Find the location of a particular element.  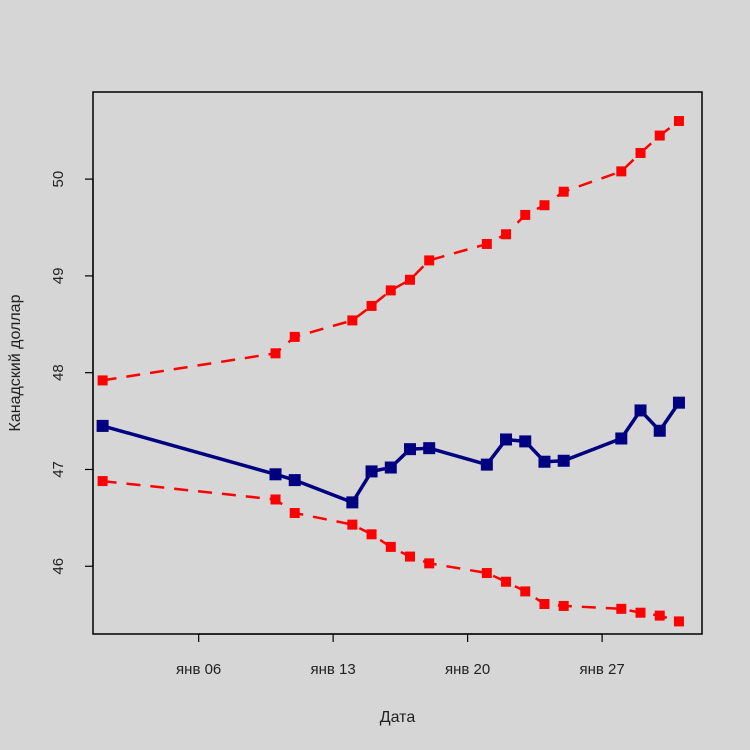

x-tick-label: янв 20 is located at coordinates (467, 669).